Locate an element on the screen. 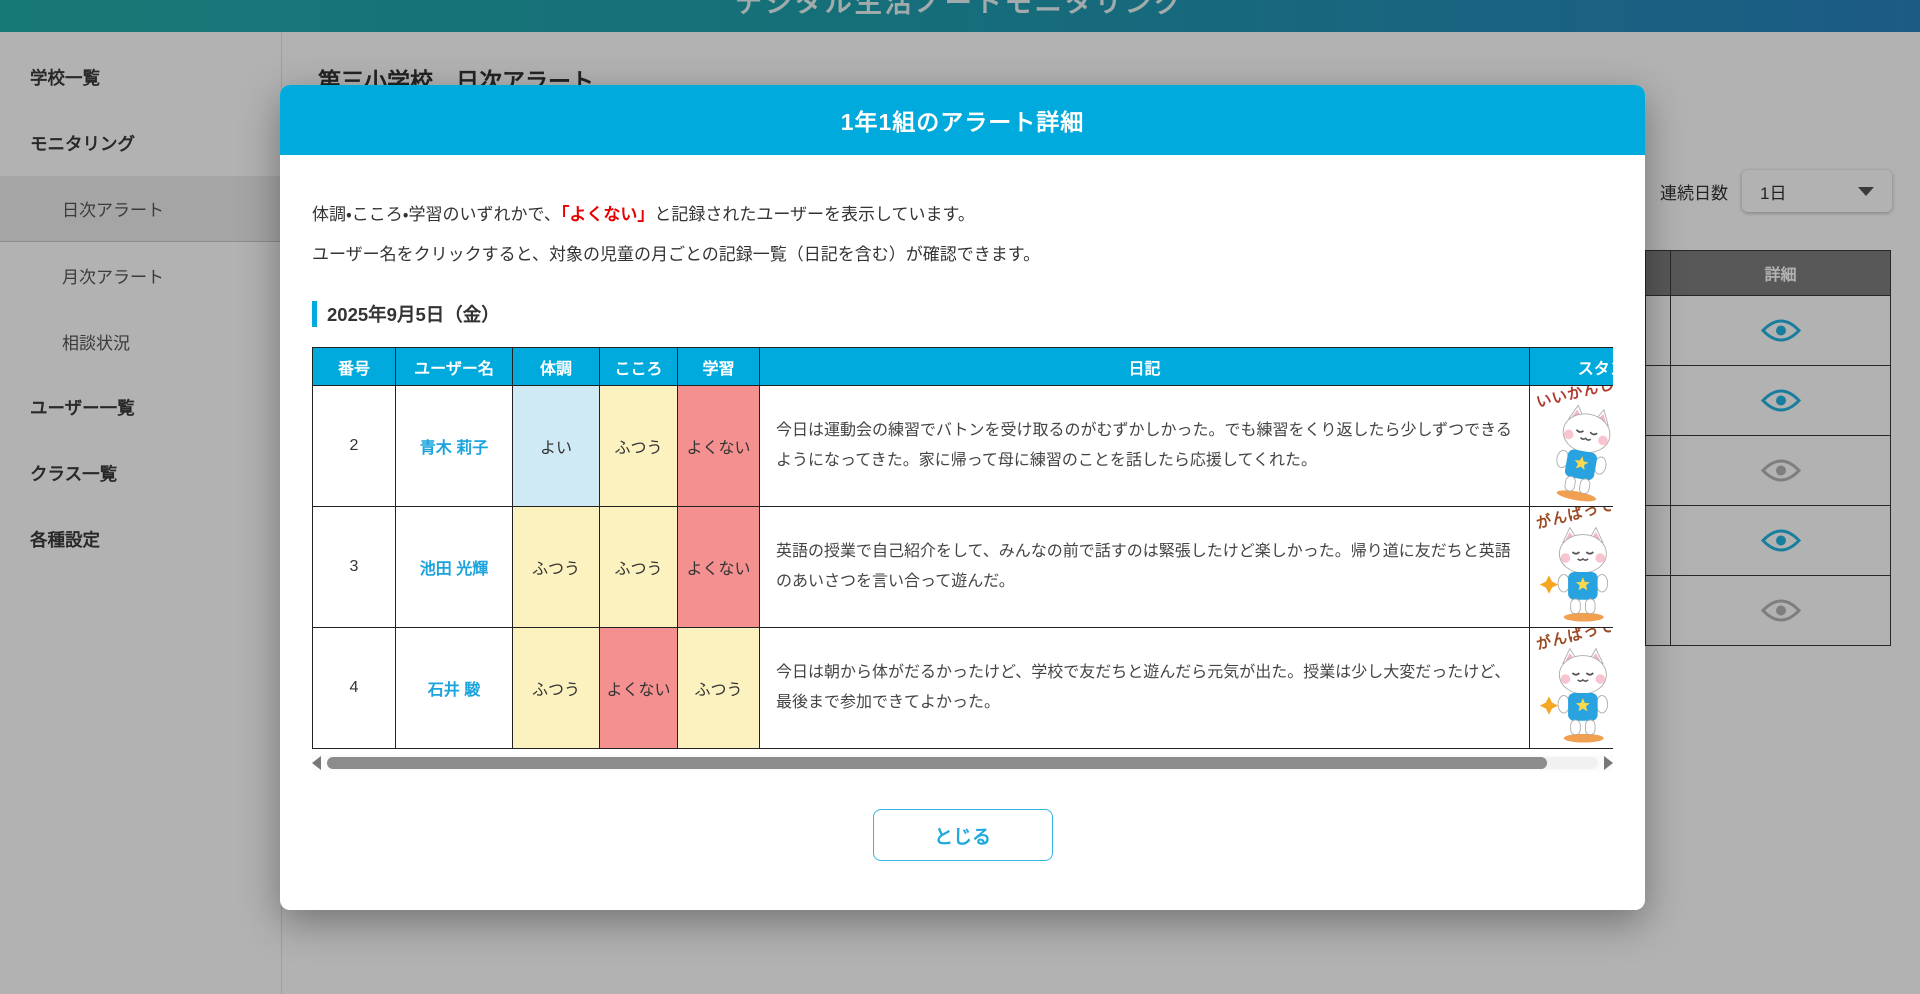 The height and width of the screenshot is (994, 1920). detail-column-header: 詳細 is located at coordinates (1780, 273).